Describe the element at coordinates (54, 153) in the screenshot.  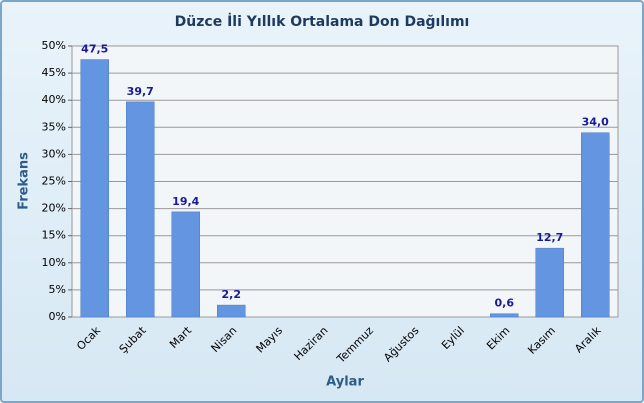
I see `y-tick-label: 30%` at that location.